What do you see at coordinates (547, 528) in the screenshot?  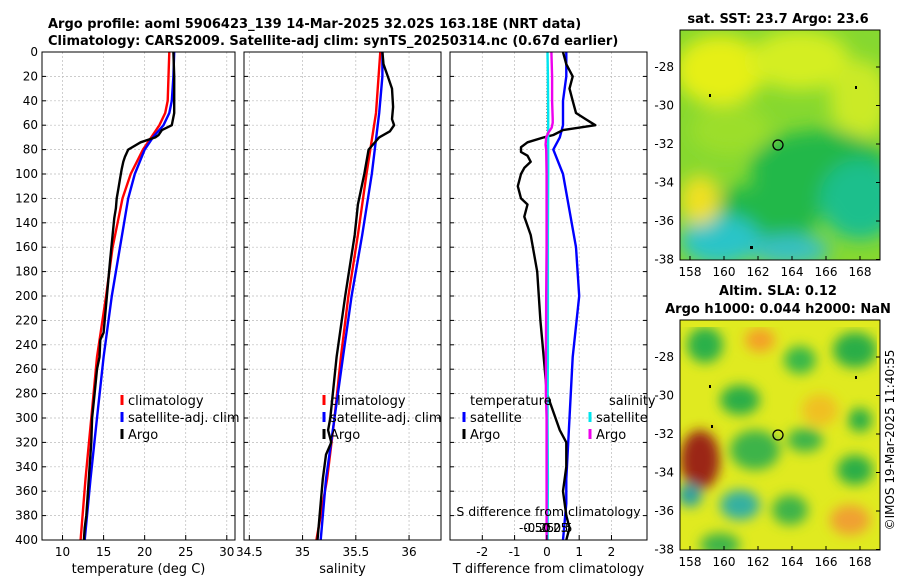 I see `secondary-tick-label: 0` at bounding box center [547, 528].